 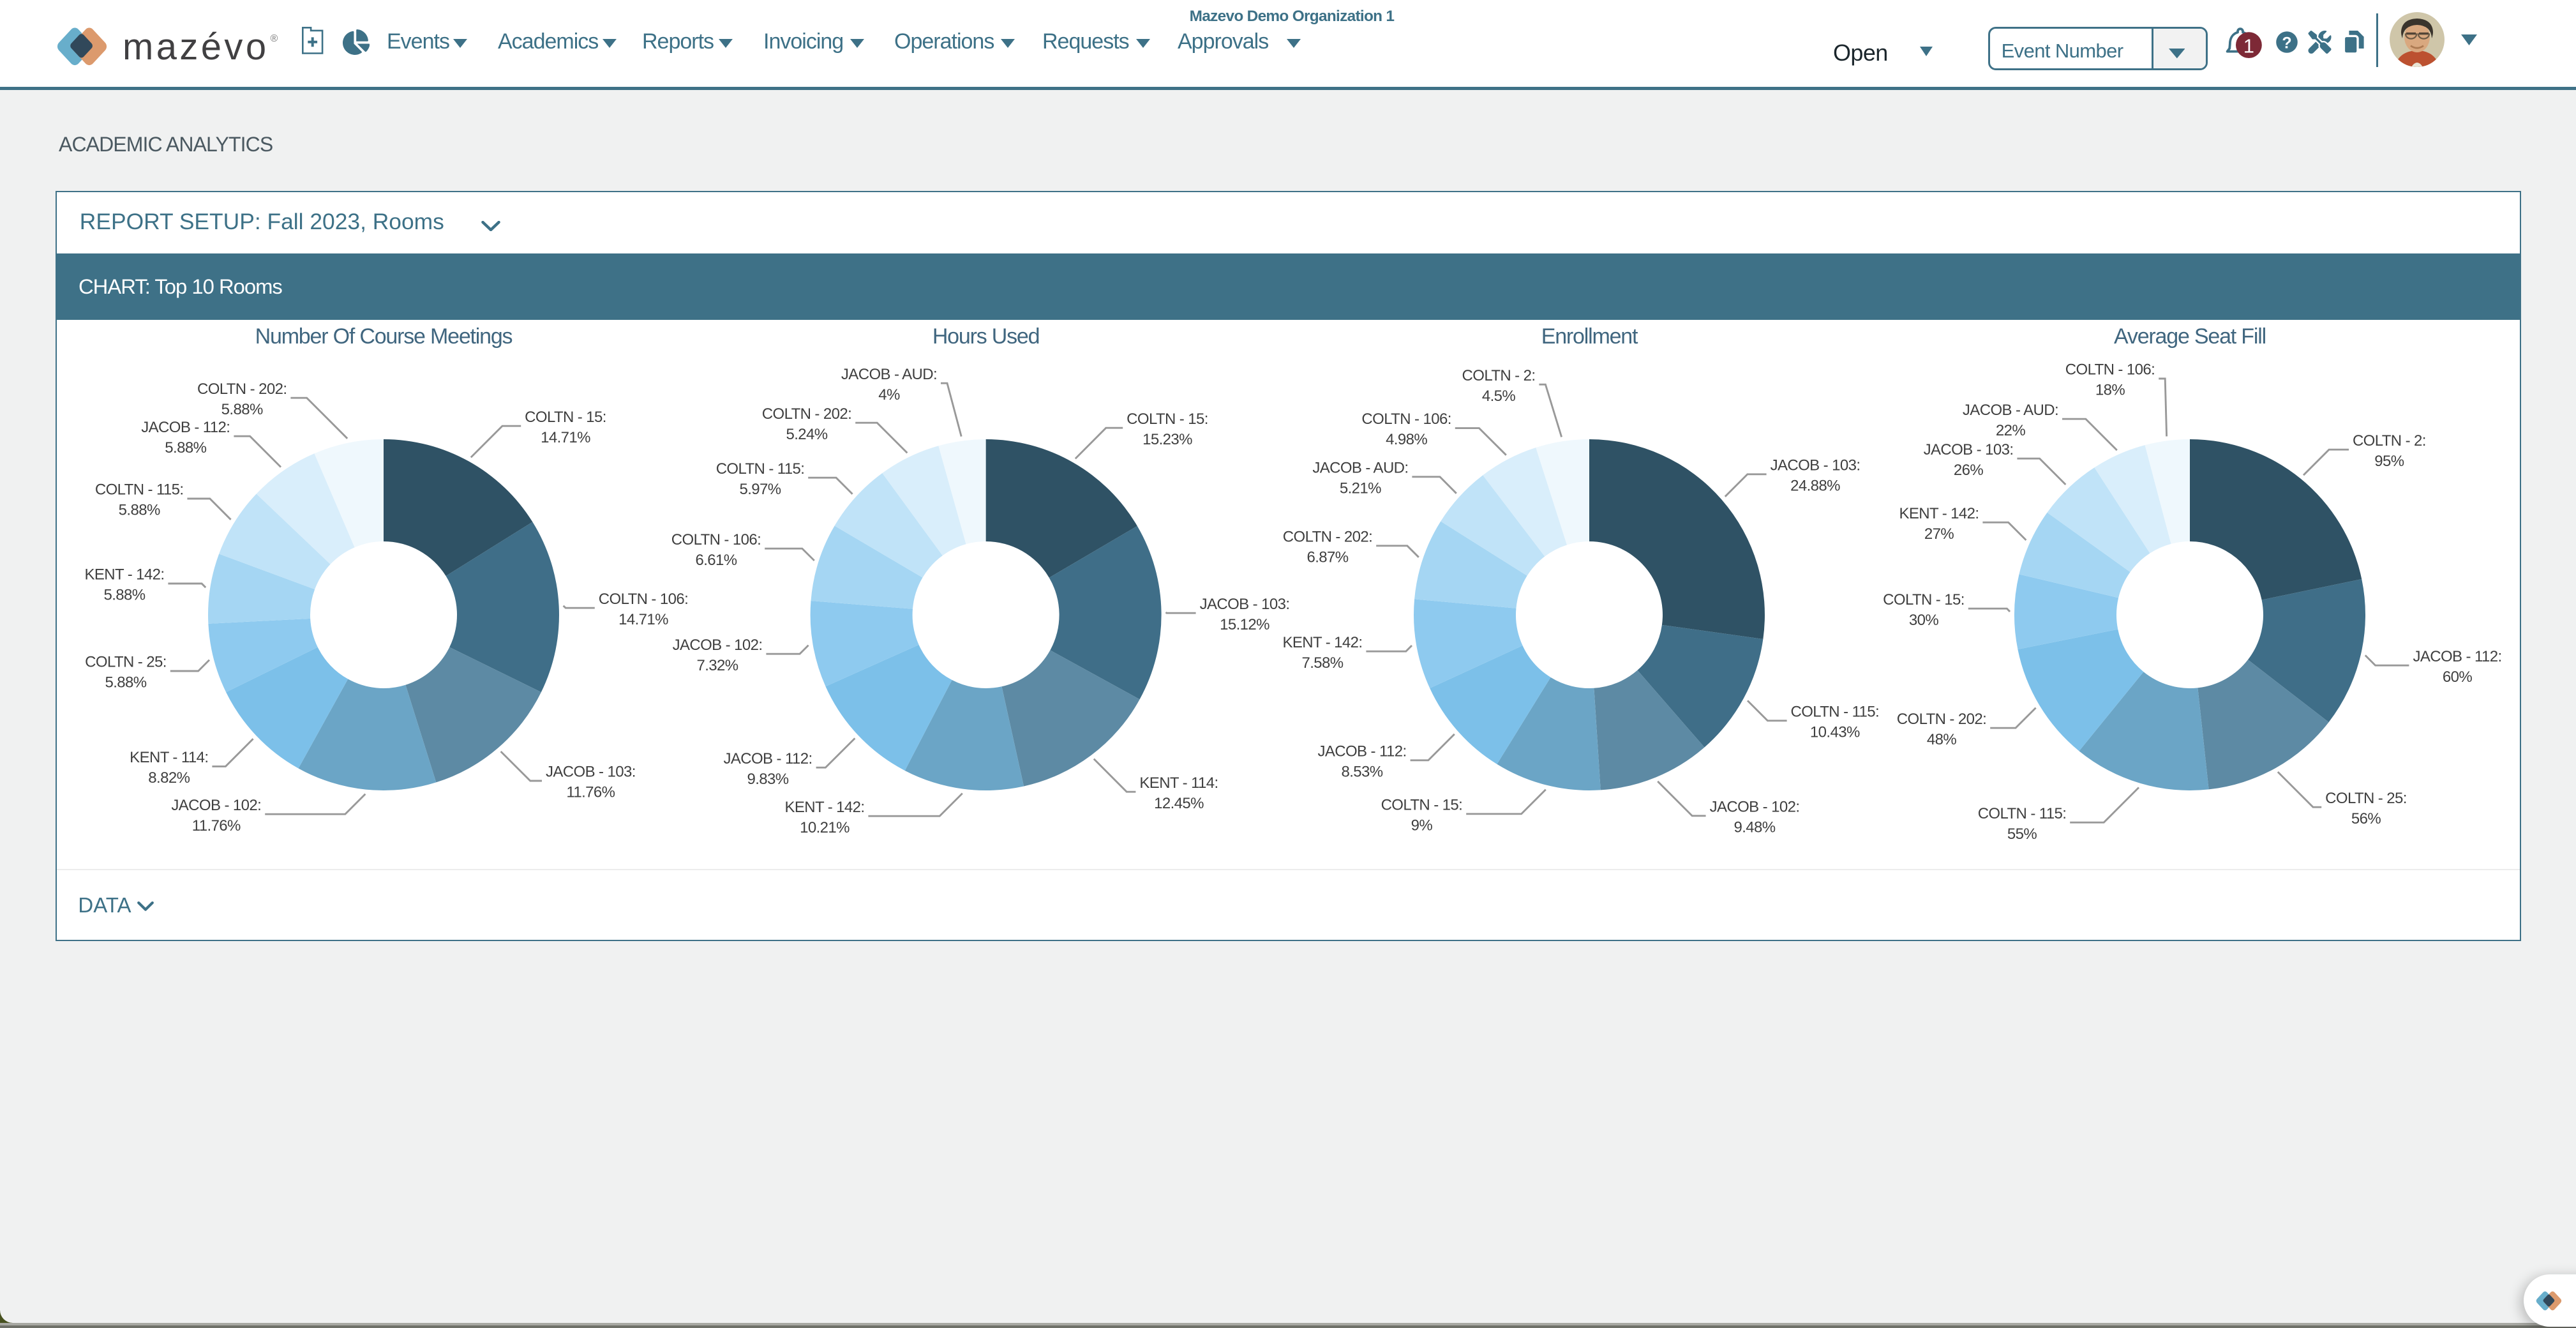 I want to click on svg-text:JACOB - AUD:4%: JACOB - AUD: 4%, so click(x=889, y=385).